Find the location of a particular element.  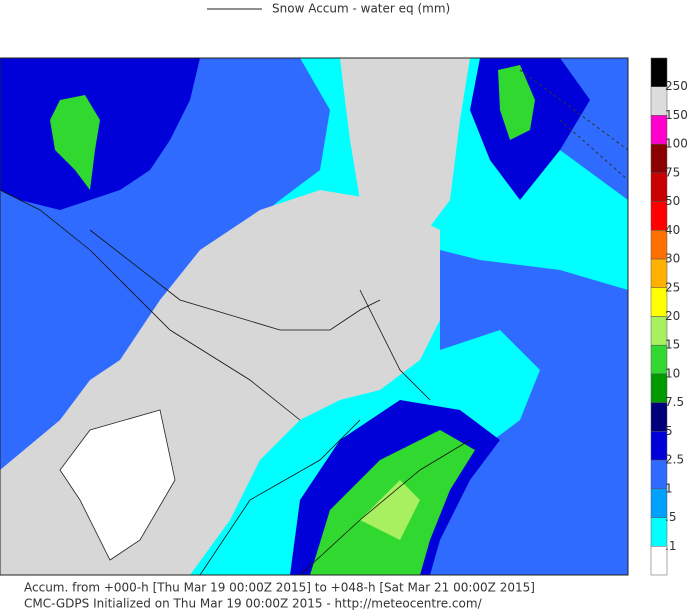

field-se-light-green is located at coordinates (390, 510).